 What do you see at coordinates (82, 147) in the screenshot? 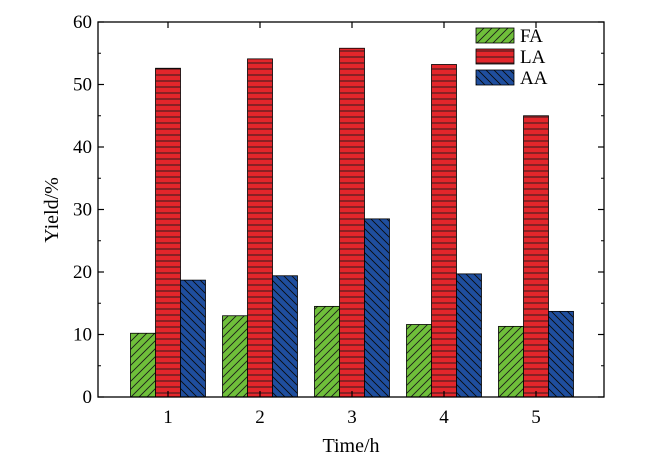
I see `y-tick-label: 40` at bounding box center [82, 147].